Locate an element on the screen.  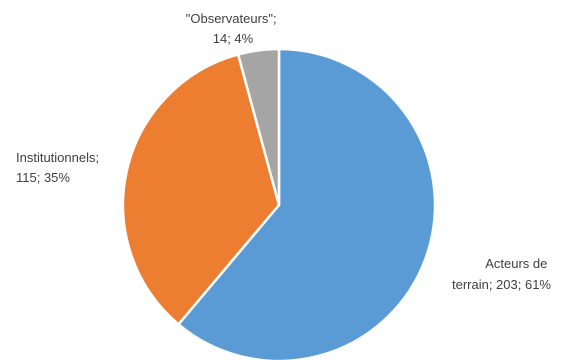
label-institutionnels: Institutionnels; 115; 35% is located at coordinates (59, 167).